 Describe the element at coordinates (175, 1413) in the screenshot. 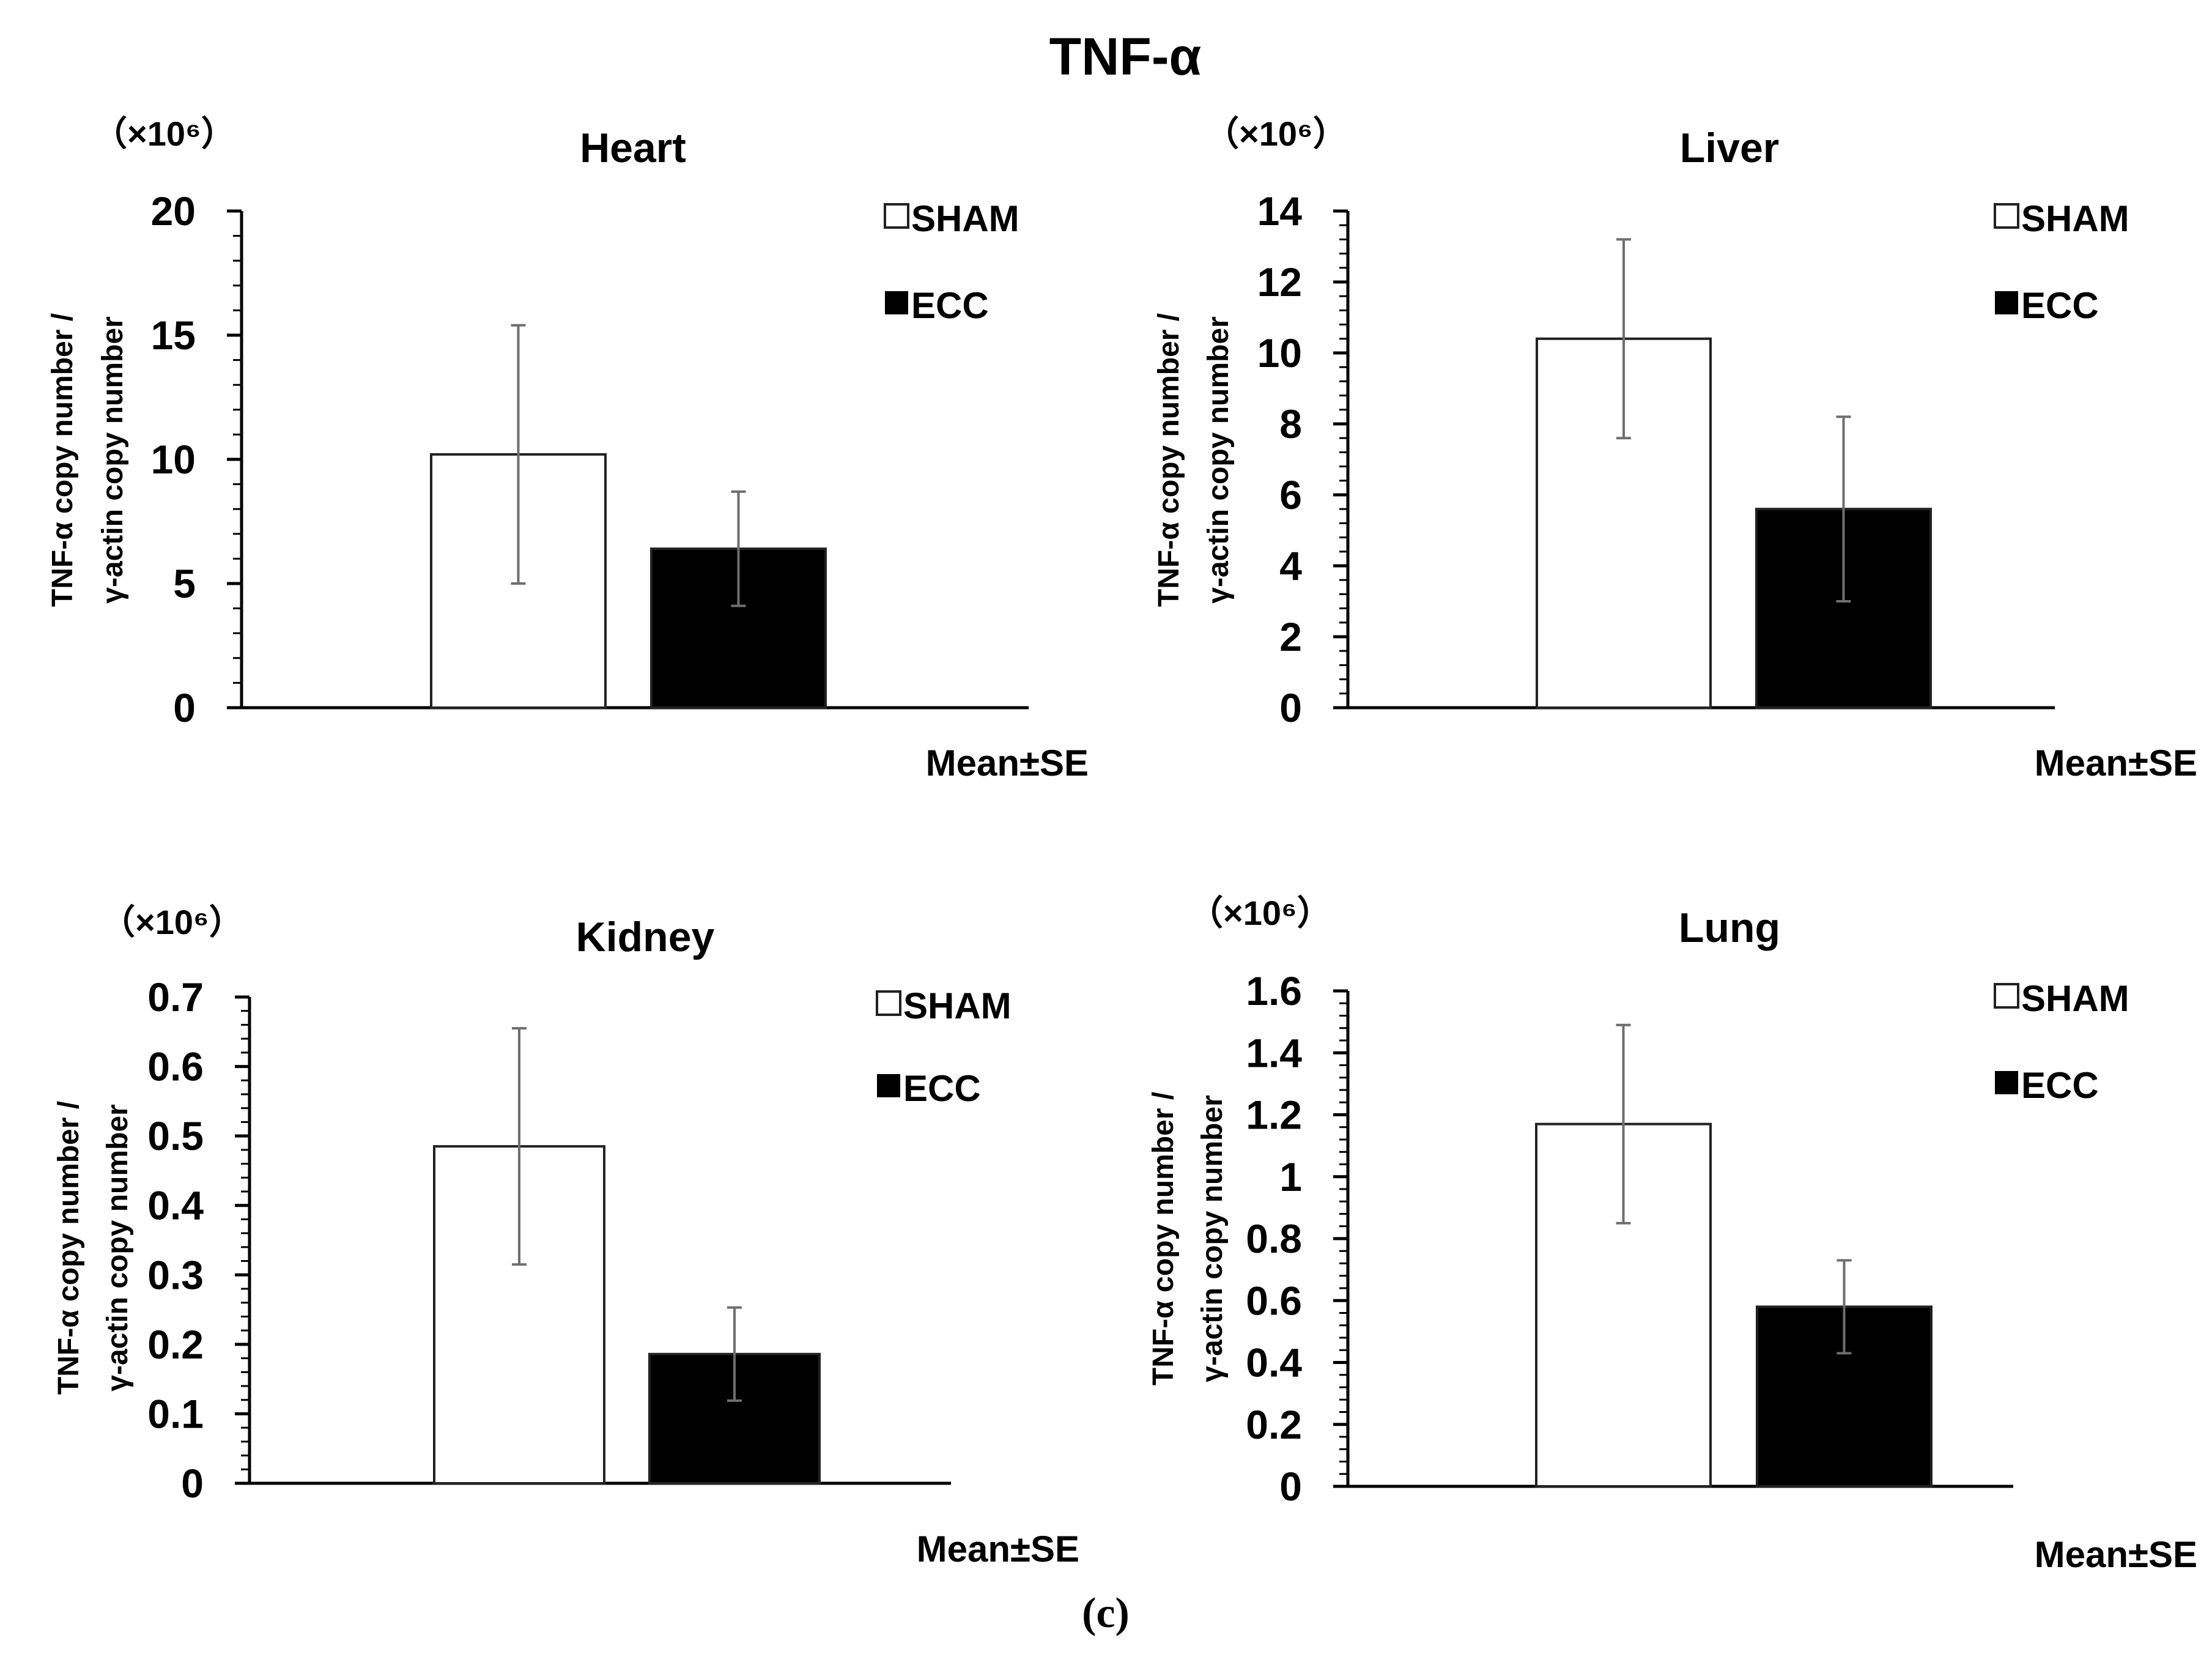

I see `y-tick-label: 0.1` at that location.